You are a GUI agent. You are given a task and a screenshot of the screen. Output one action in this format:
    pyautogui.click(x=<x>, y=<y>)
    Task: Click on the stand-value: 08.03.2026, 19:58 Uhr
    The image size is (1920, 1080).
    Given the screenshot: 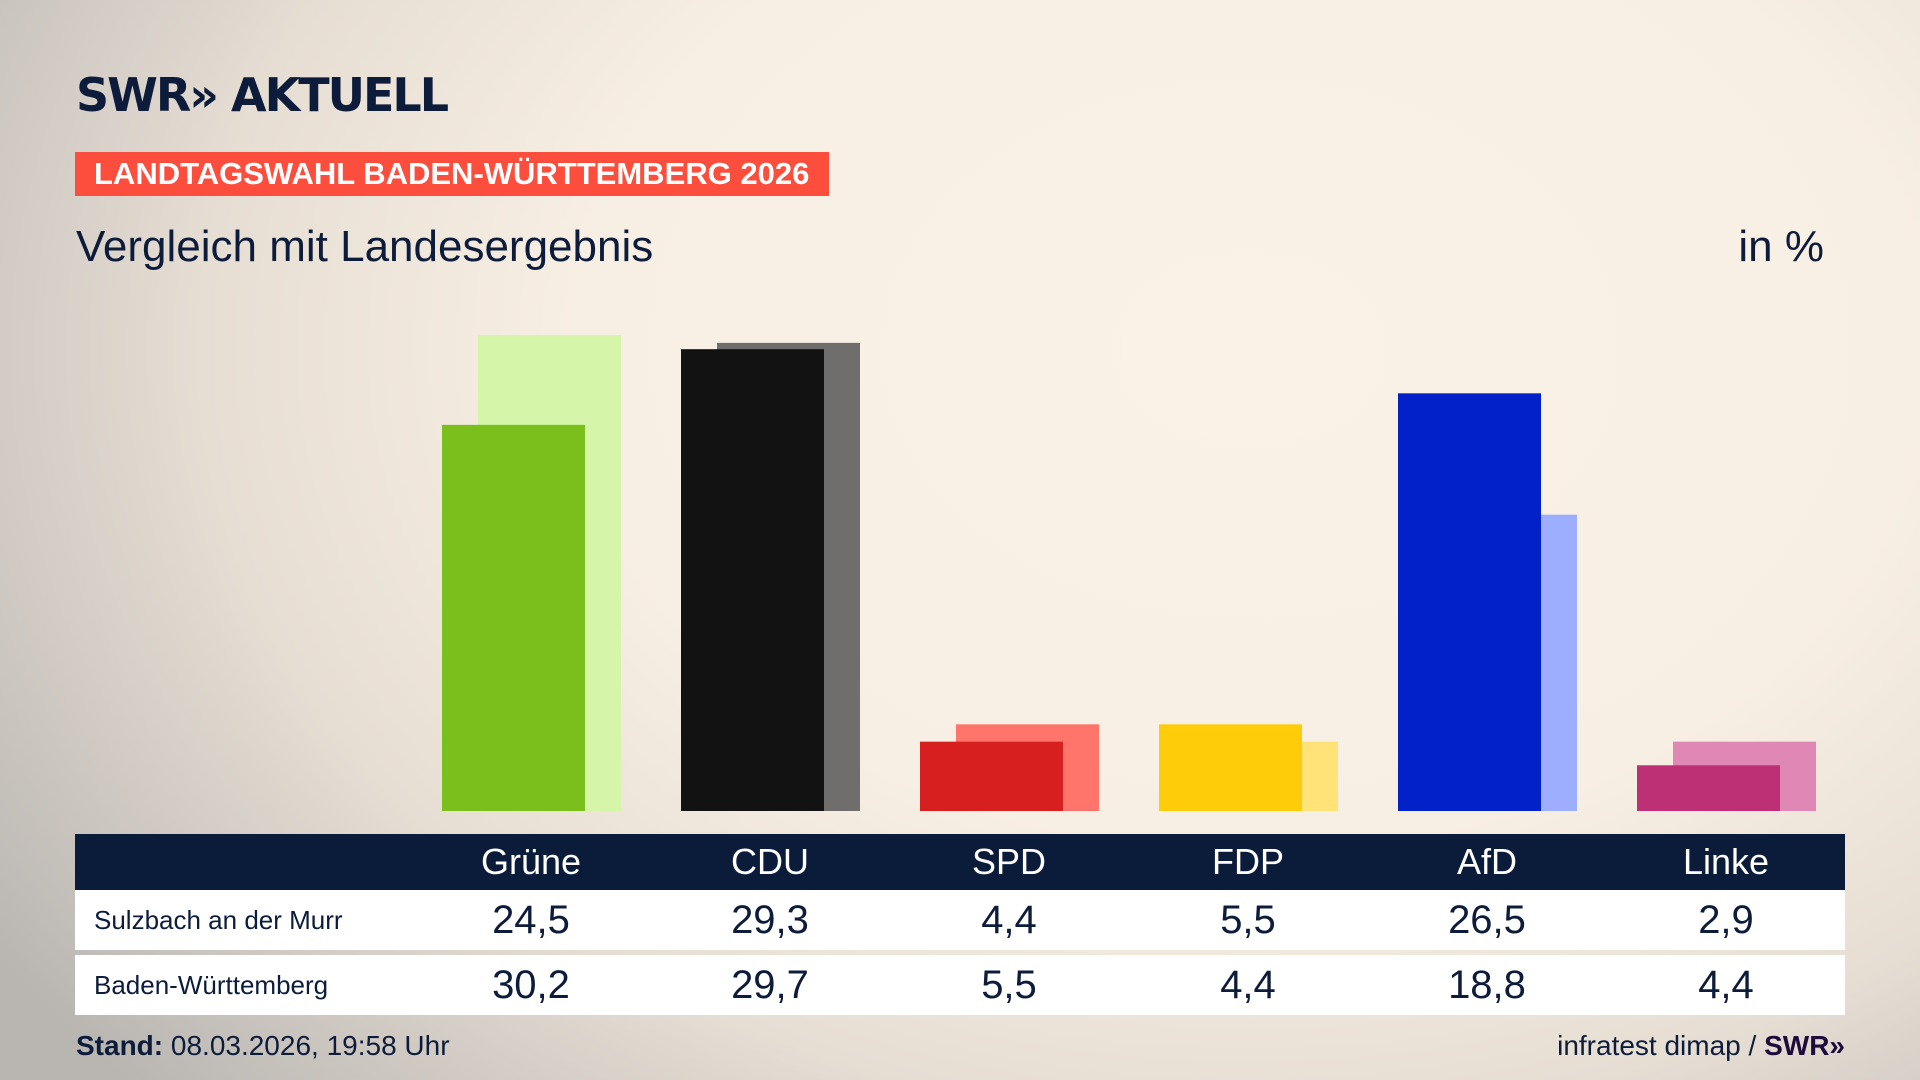 What is the action you would take?
    pyautogui.click(x=306, y=1045)
    